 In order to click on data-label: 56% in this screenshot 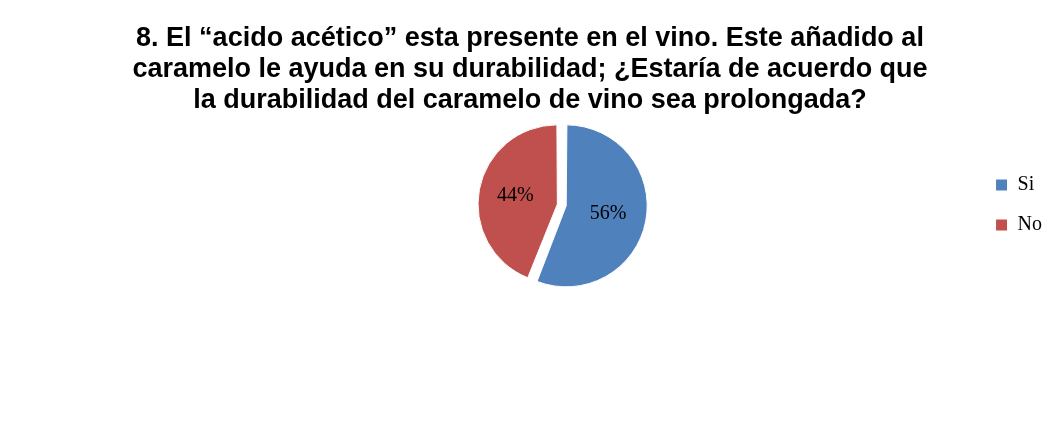, I will do `click(608, 212)`.